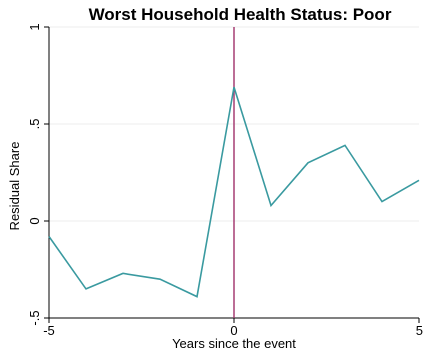 The width and height of the screenshot is (424, 352). Describe the element at coordinates (233, 330) in the screenshot. I see `x-tick-label-1: 0` at that location.